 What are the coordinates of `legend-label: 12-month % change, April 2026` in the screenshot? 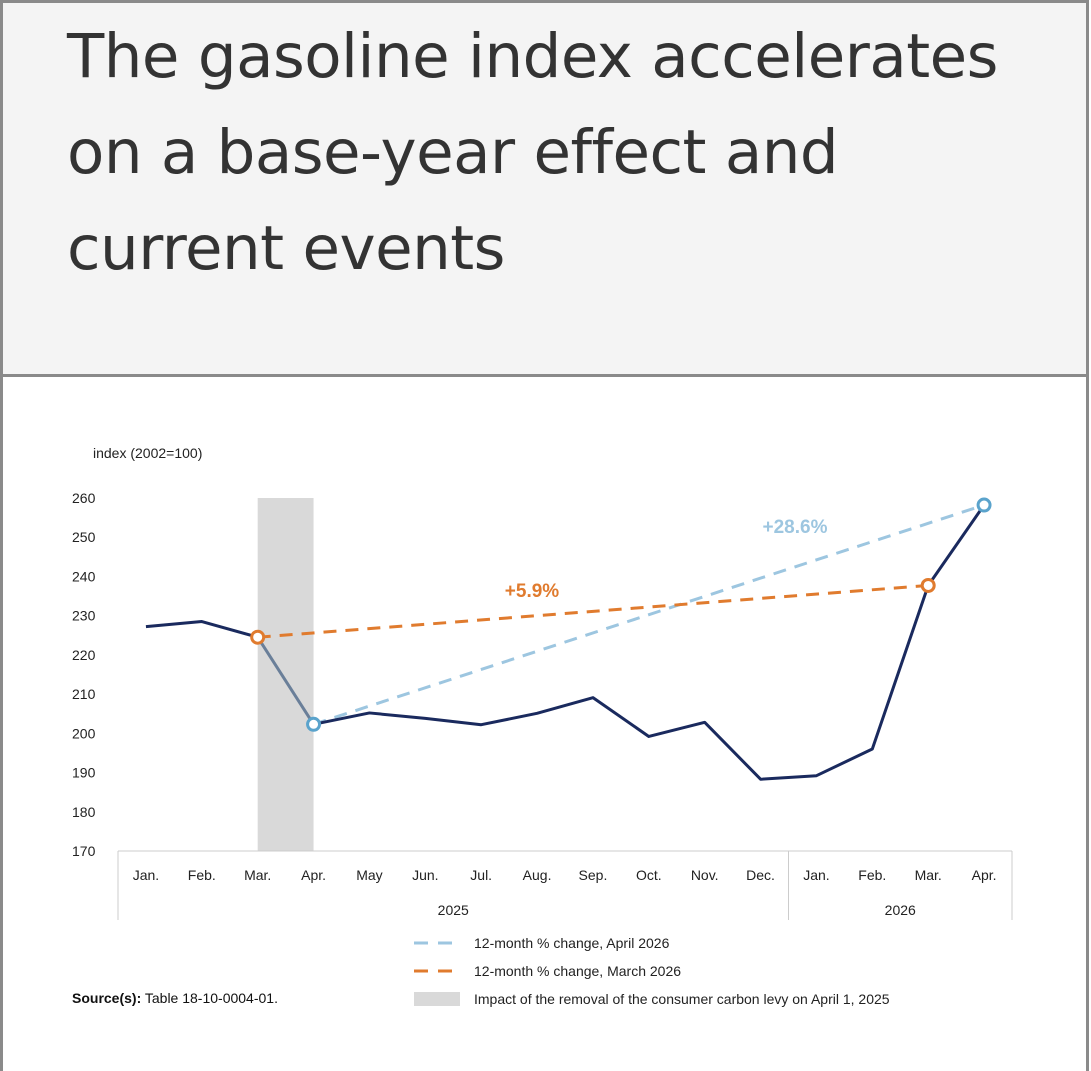 It's located at (572, 943).